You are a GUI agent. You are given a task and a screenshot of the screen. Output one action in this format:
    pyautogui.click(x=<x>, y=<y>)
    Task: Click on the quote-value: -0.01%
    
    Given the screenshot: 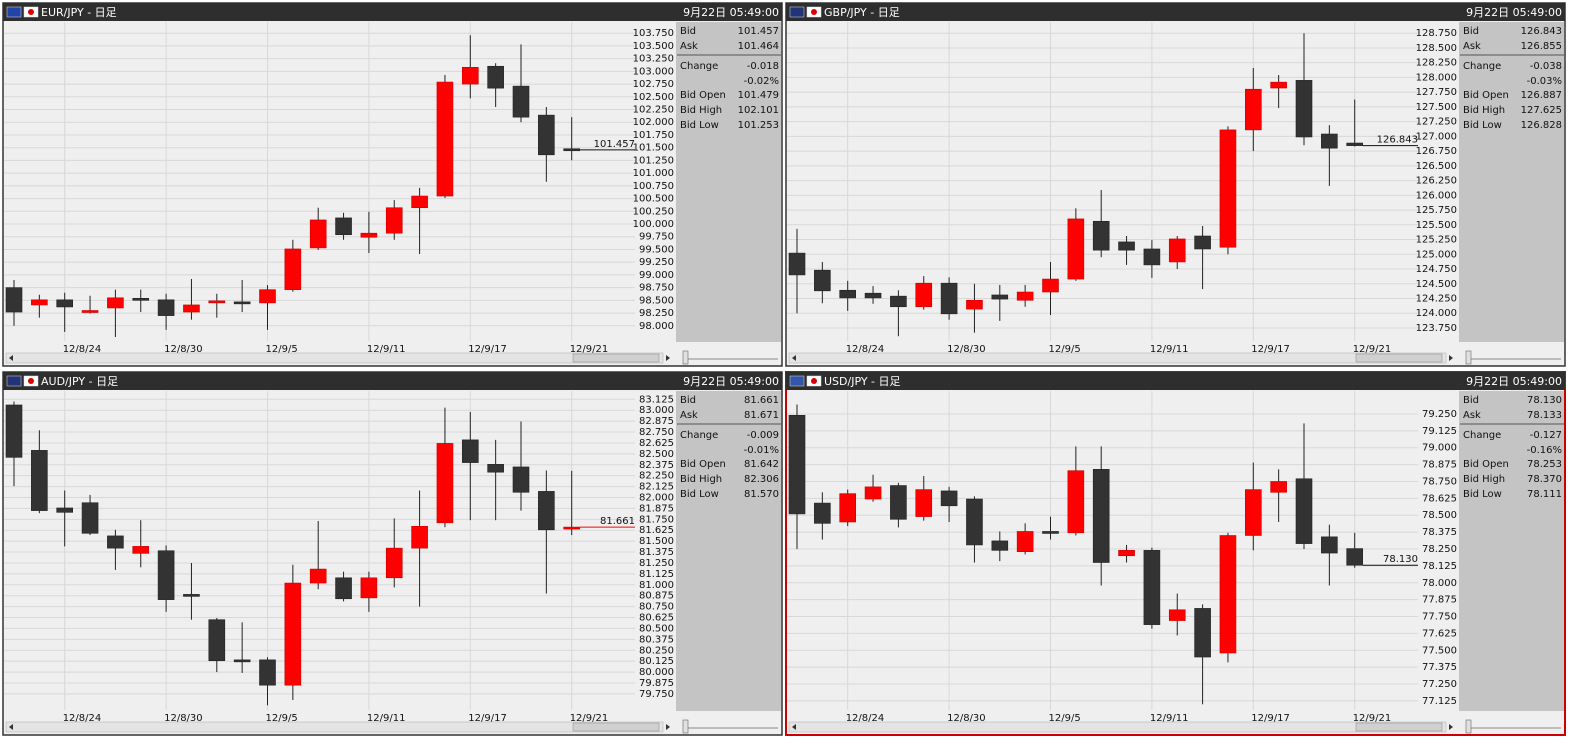 What is the action you would take?
    pyautogui.click(x=761, y=450)
    